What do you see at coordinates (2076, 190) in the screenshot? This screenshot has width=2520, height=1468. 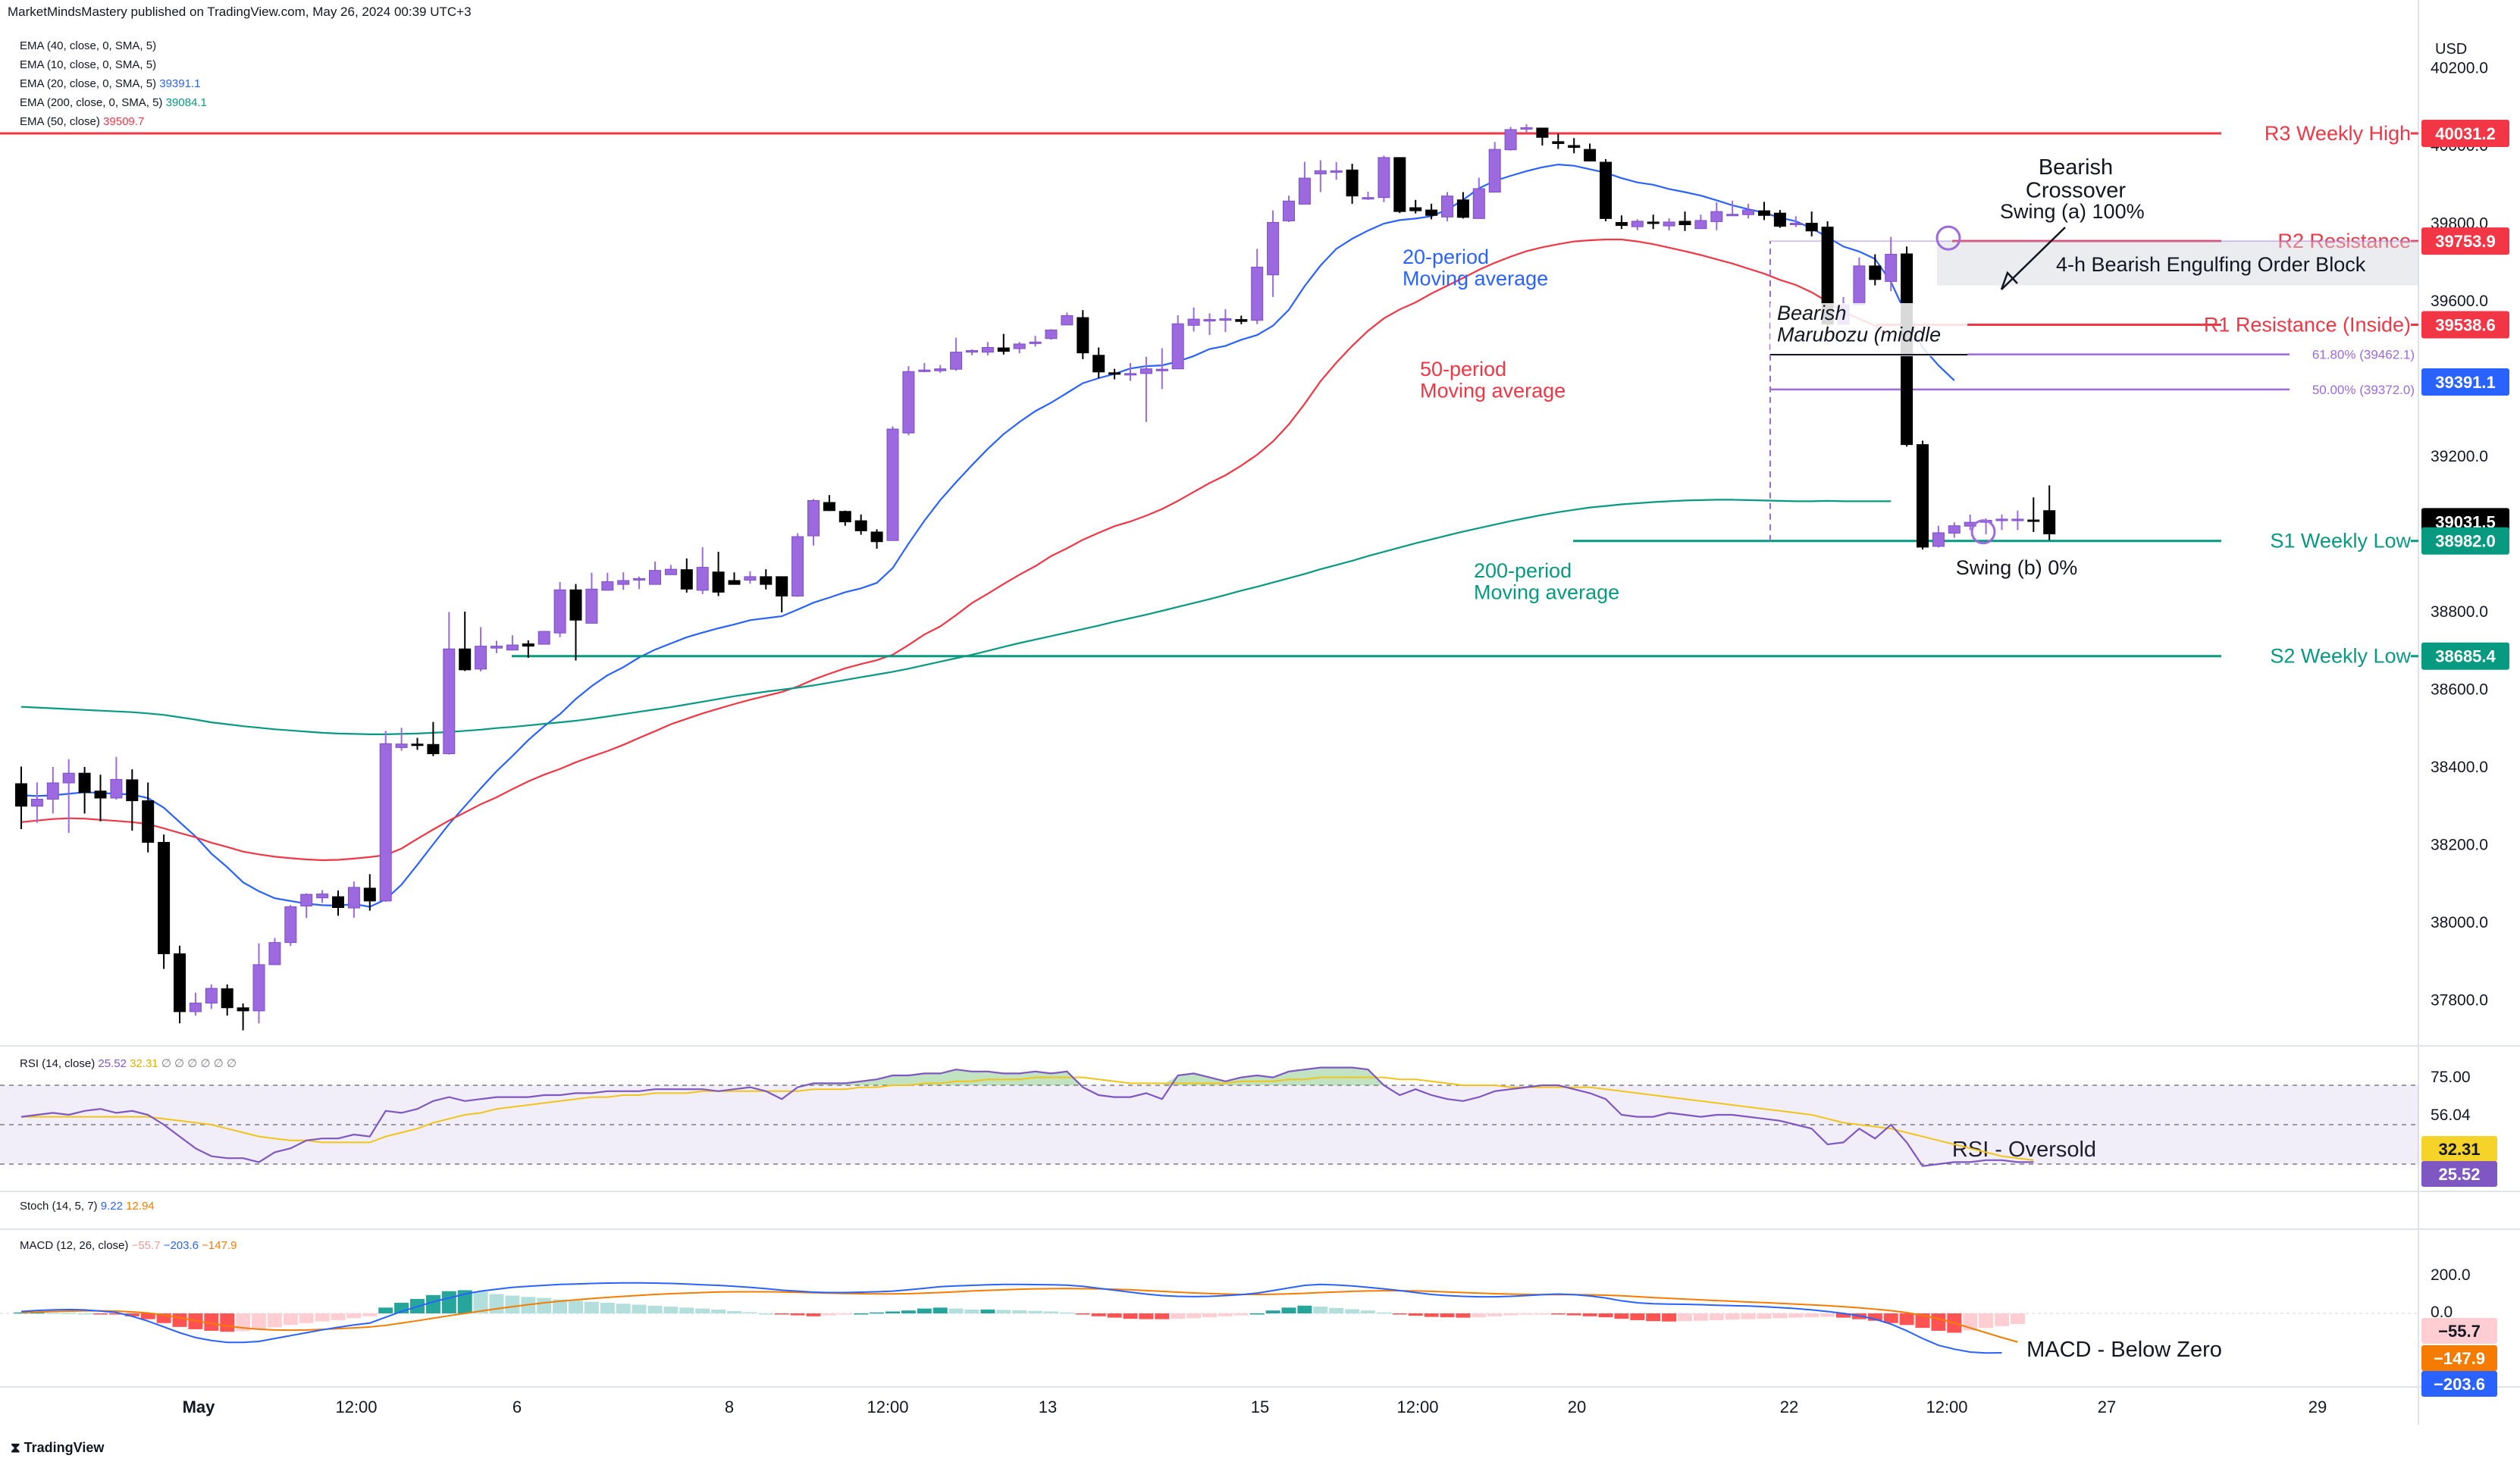 I see `annotation-line: Crossover` at bounding box center [2076, 190].